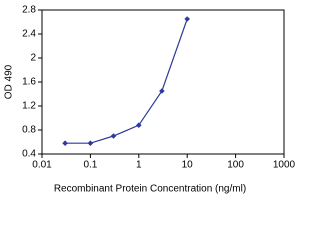  What do you see at coordinates (235, 165) in the screenshot?
I see `x-tick-label: 100` at bounding box center [235, 165].